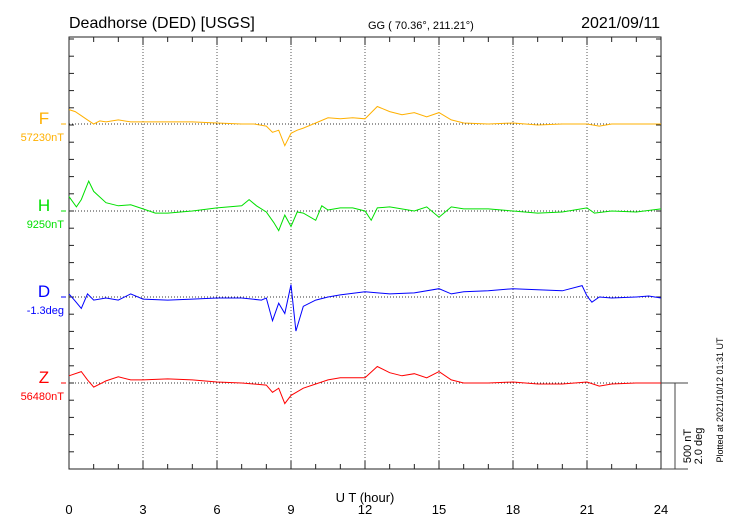 The height and width of the screenshot is (520, 730). Describe the element at coordinates (45, 311) in the screenshot. I see `series-baseline-d: -1.3deg` at that location.